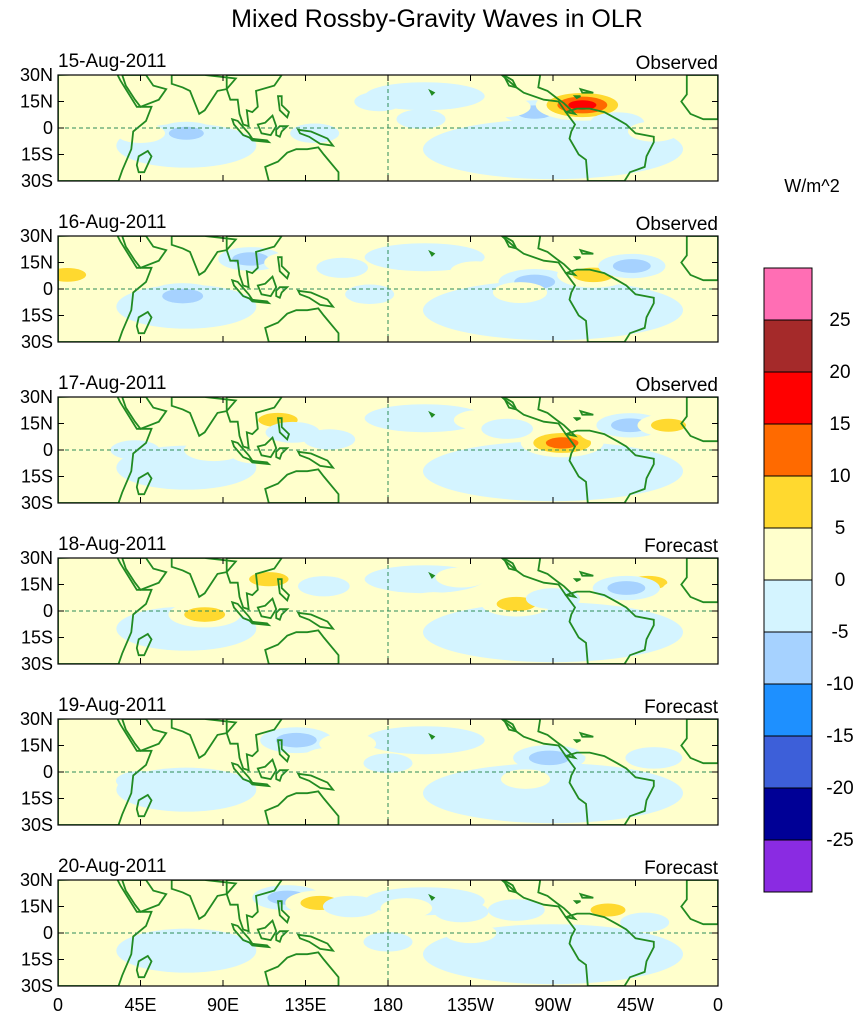 The image size is (859, 1023). Describe the element at coordinates (635, 1005) in the screenshot. I see `x-tick-label: 45W` at that location.